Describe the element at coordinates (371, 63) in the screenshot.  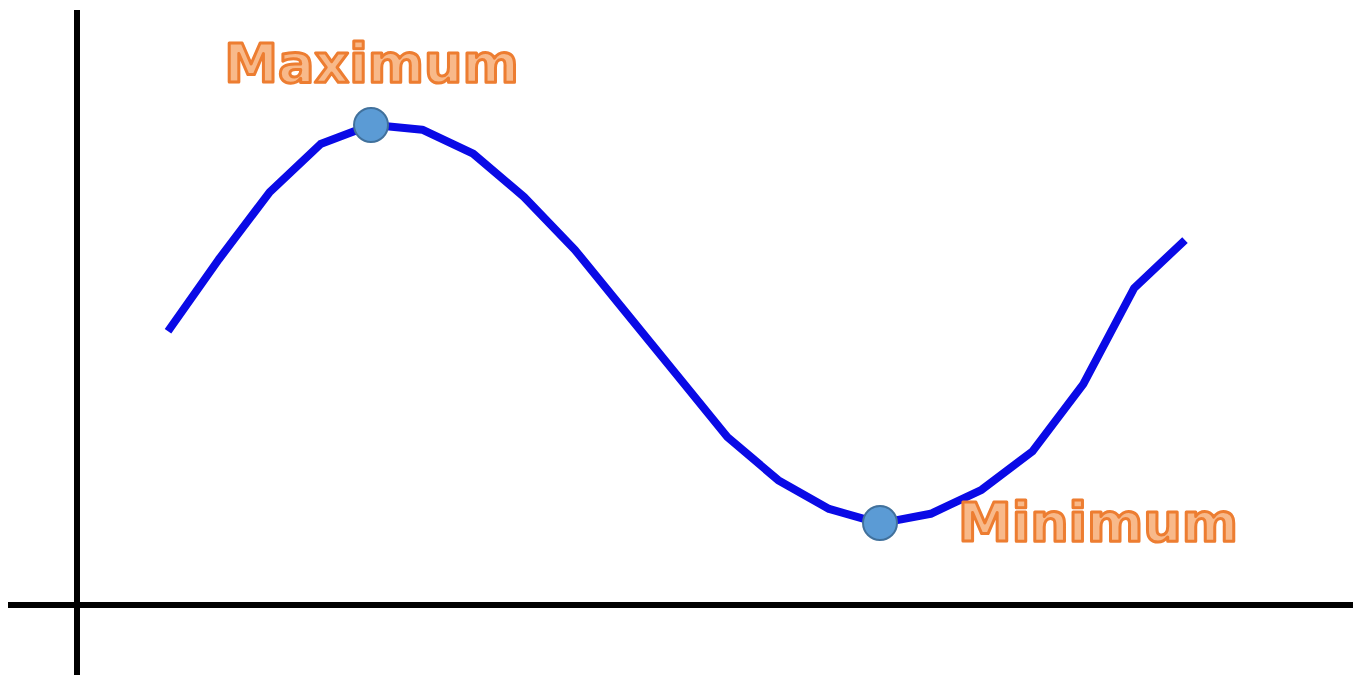
I see `text: Maximum` at that location.